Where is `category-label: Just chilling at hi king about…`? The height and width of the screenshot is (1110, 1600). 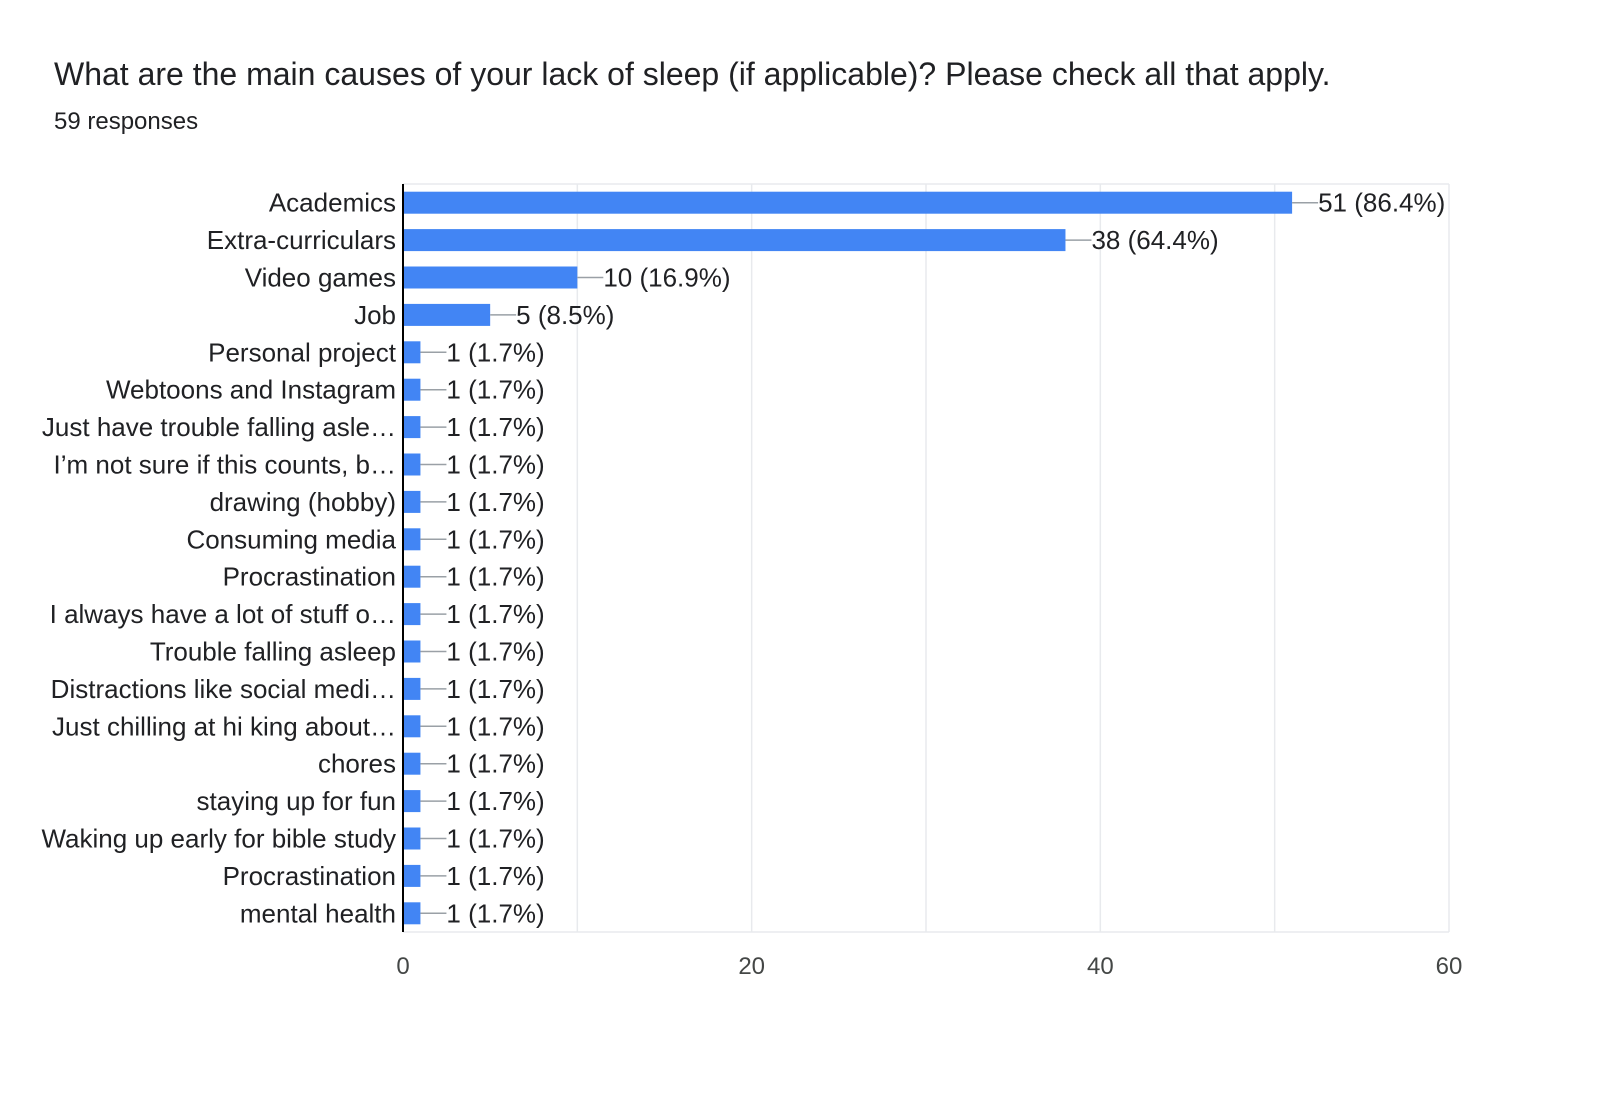
category-label: Just chilling at hi king about… is located at coordinates (224, 726).